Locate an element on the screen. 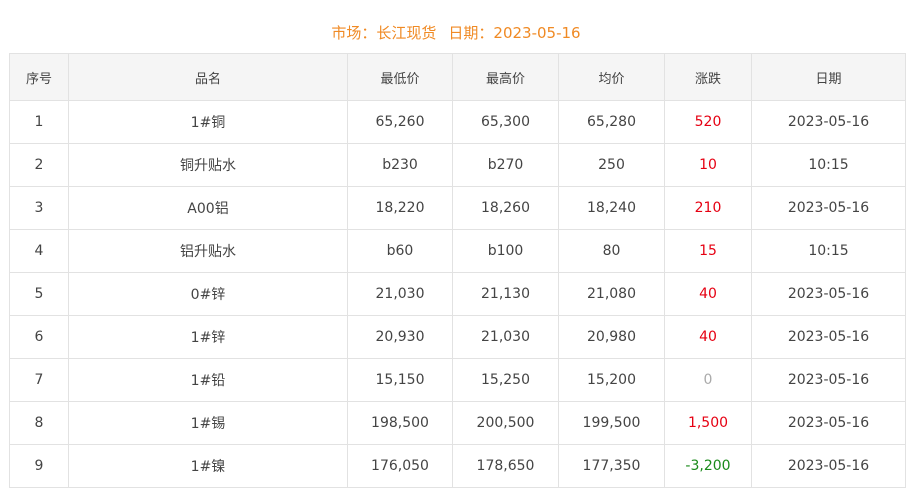 Image resolution: width=912 pixels, height=490 pixels. cell-index: 4 is located at coordinates (39, 251).